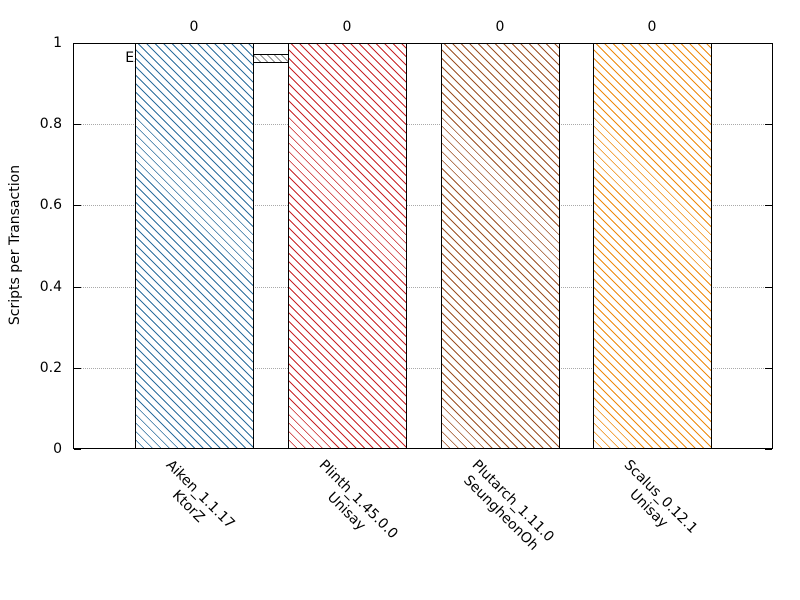 The width and height of the screenshot is (800, 600). Describe the element at coordinates (200, 495) in the screenshot. I see `x-tick-label-Aiken_1.1.17: Aiken_1.1.17 KtorZ` at that location.